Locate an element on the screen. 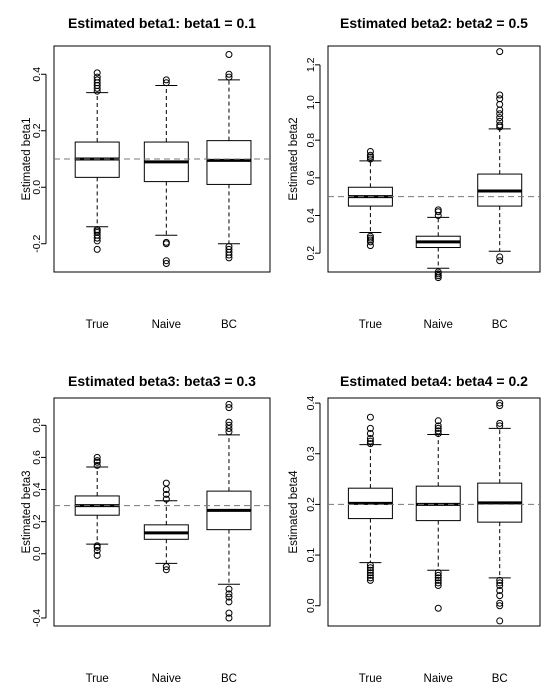 This screenshot has width=549, height=696. y-tick-label: 1.2 is located at coordinates (311, 64).